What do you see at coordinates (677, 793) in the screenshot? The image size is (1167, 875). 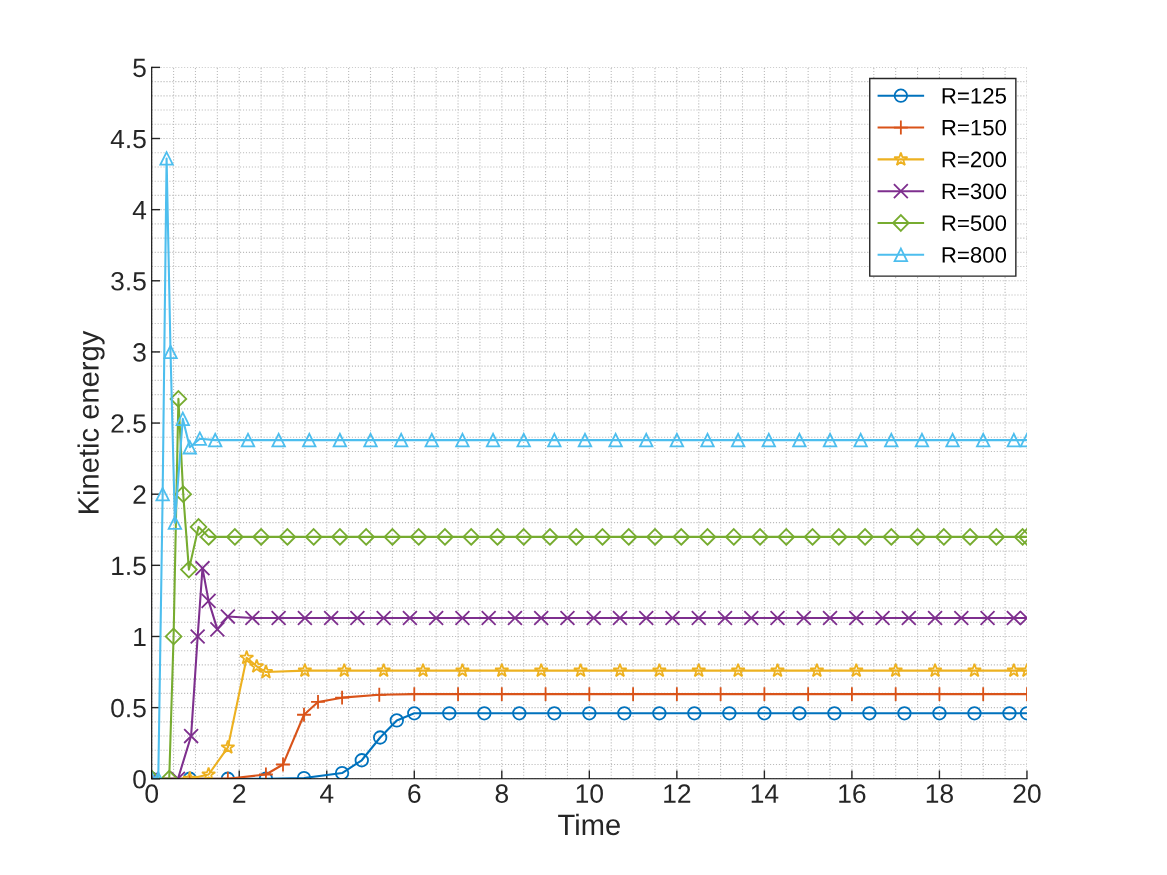 I see `x-tick-label: 12` at bounding box center [677, 793].